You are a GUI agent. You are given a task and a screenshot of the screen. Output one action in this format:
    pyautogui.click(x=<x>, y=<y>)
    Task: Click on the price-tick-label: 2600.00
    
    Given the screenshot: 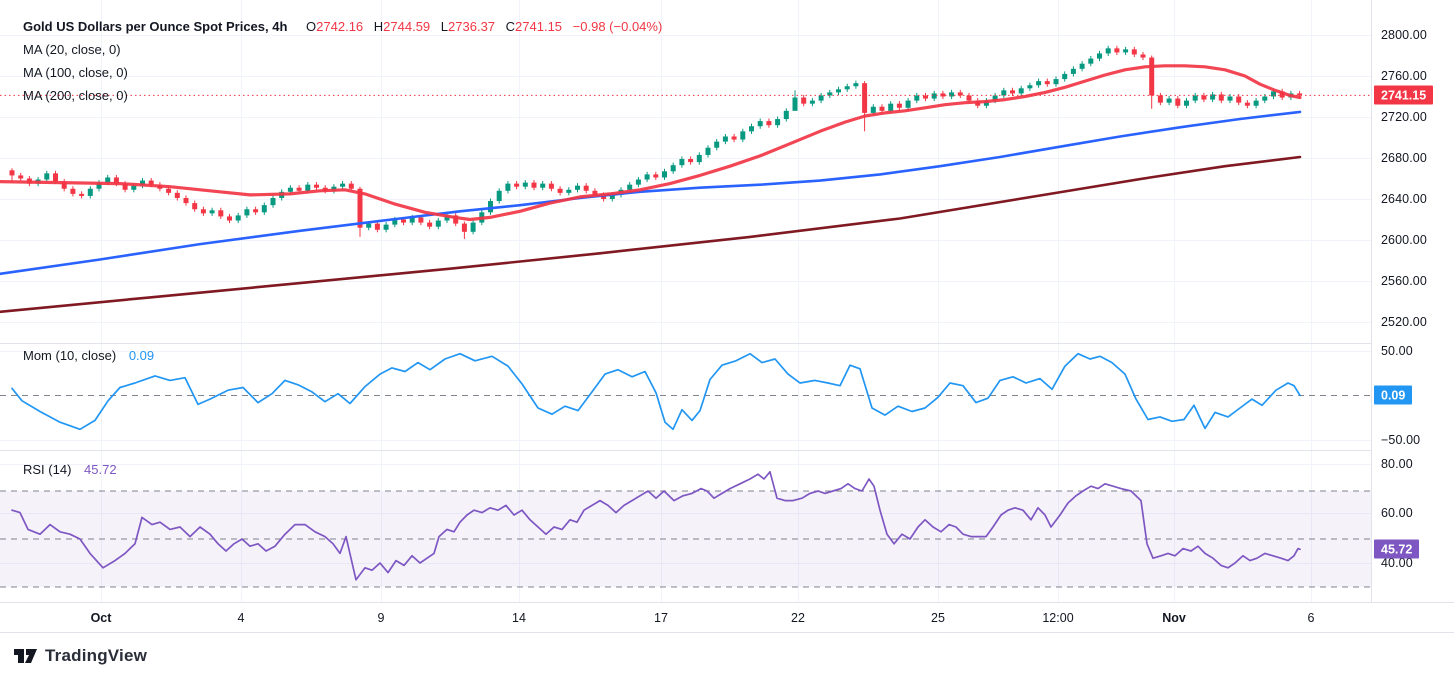 What is the action you would take?
    pyautogui.click(x=1404, y=240)
    